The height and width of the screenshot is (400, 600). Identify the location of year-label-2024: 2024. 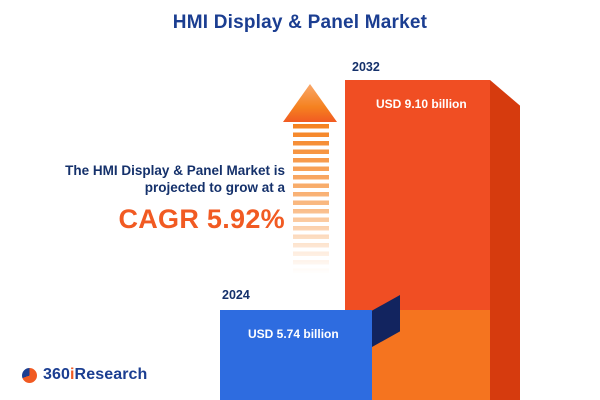
(236, 295).